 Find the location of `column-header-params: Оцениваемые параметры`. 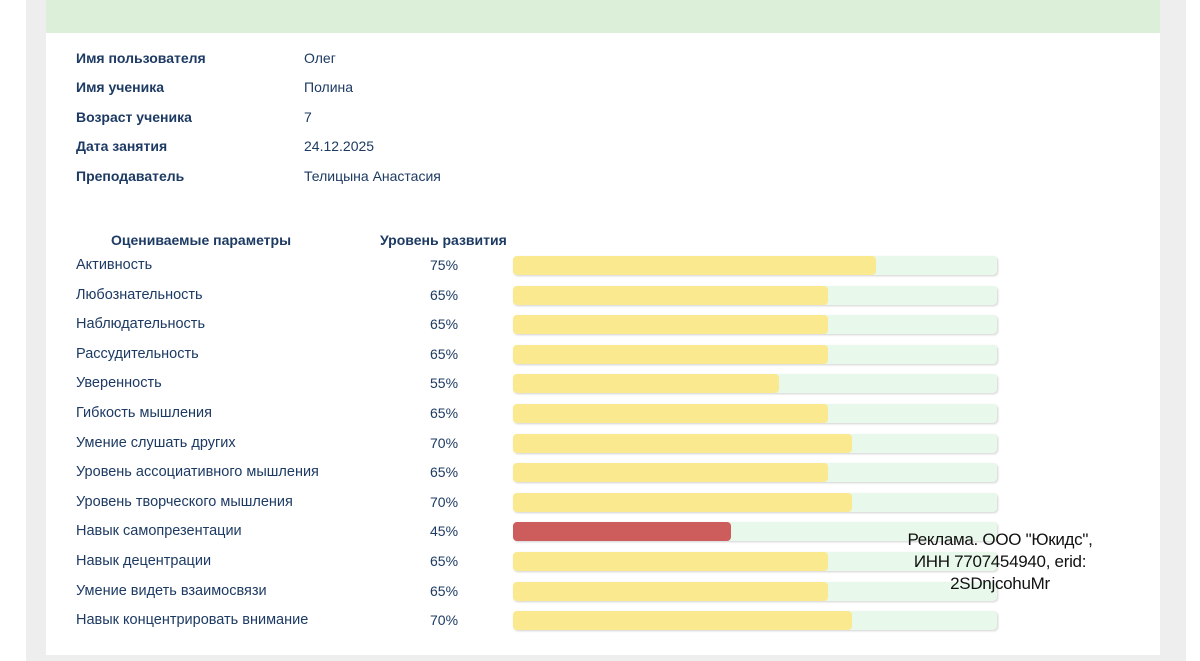

column-header-params: Оцениваемые параметры is located at coordinates (201, 240).